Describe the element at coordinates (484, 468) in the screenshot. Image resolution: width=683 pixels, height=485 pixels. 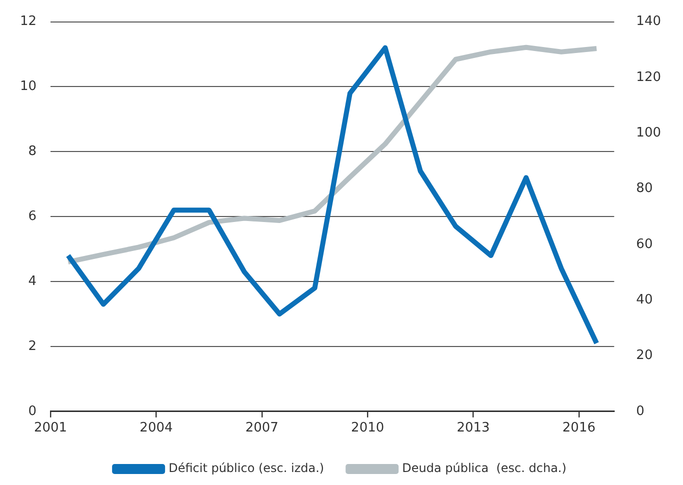
I see `legend-label: Deuda pública (esc. dcha.)` at that location.